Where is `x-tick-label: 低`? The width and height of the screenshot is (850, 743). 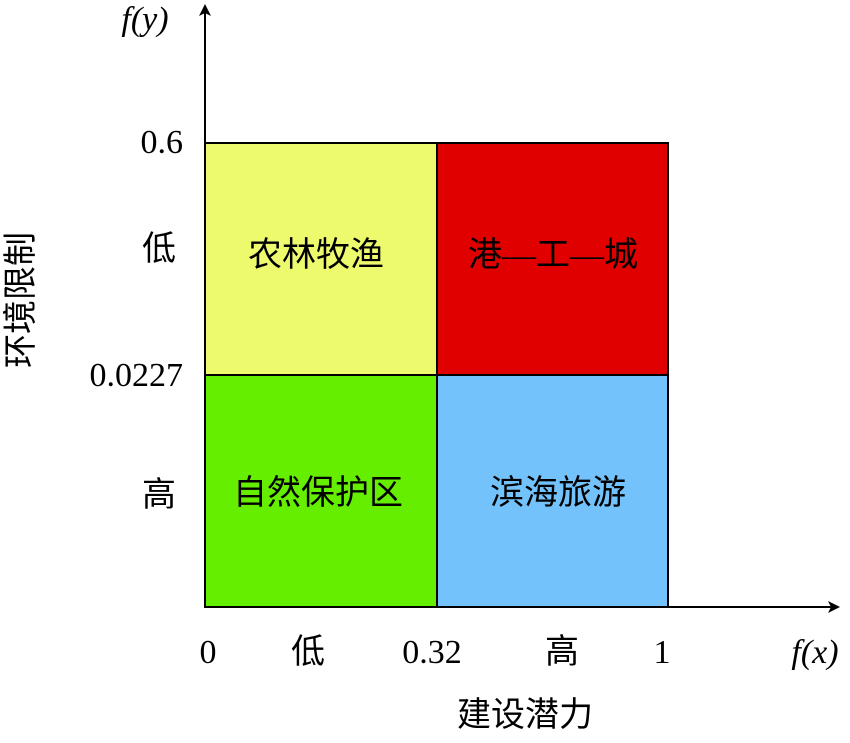 x-tick-label: 低 is located at coordinates (308, 652).